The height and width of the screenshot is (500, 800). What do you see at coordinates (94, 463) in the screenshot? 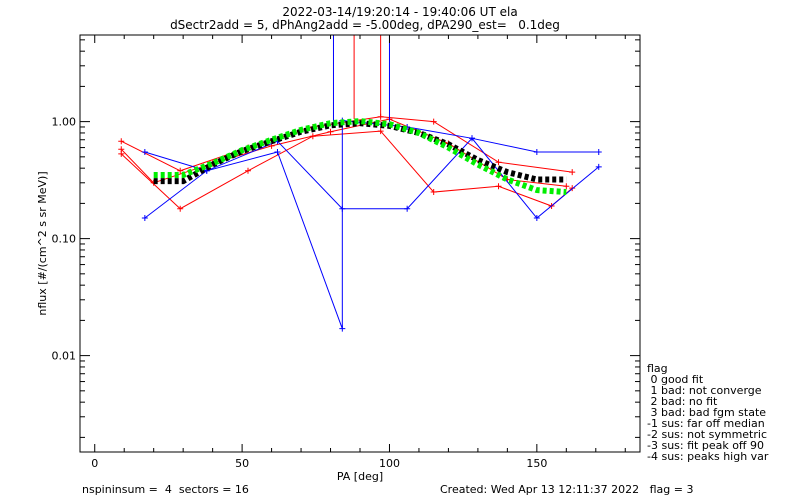
I see `x-tick-label: 0` at bounding box center [94, 463].